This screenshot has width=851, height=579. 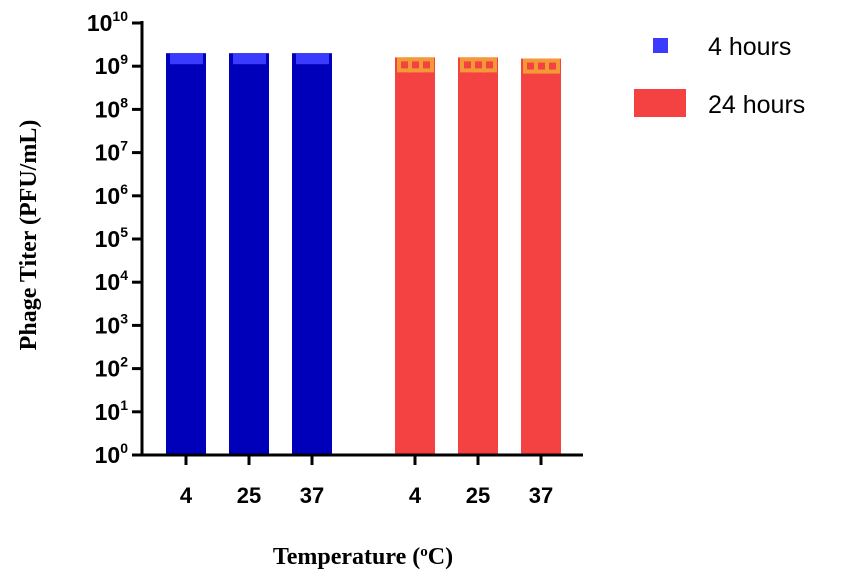 What do you see at coordinates (112, 152) in the screenshot?
I see `y-tick-label: 10⁷` at bounding box center [112, 152].